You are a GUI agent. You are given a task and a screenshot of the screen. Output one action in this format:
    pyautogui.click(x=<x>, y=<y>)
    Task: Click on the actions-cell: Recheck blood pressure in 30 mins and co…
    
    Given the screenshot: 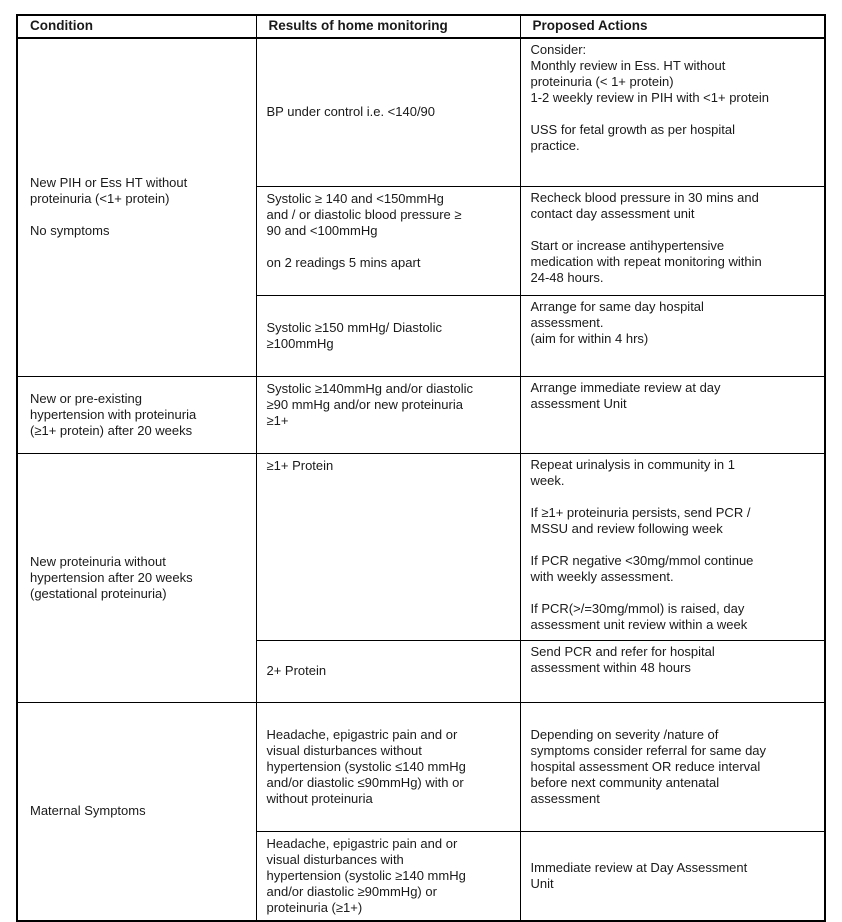 What is the action you would take?
    pyautogui.click(x=672, y=240)
    